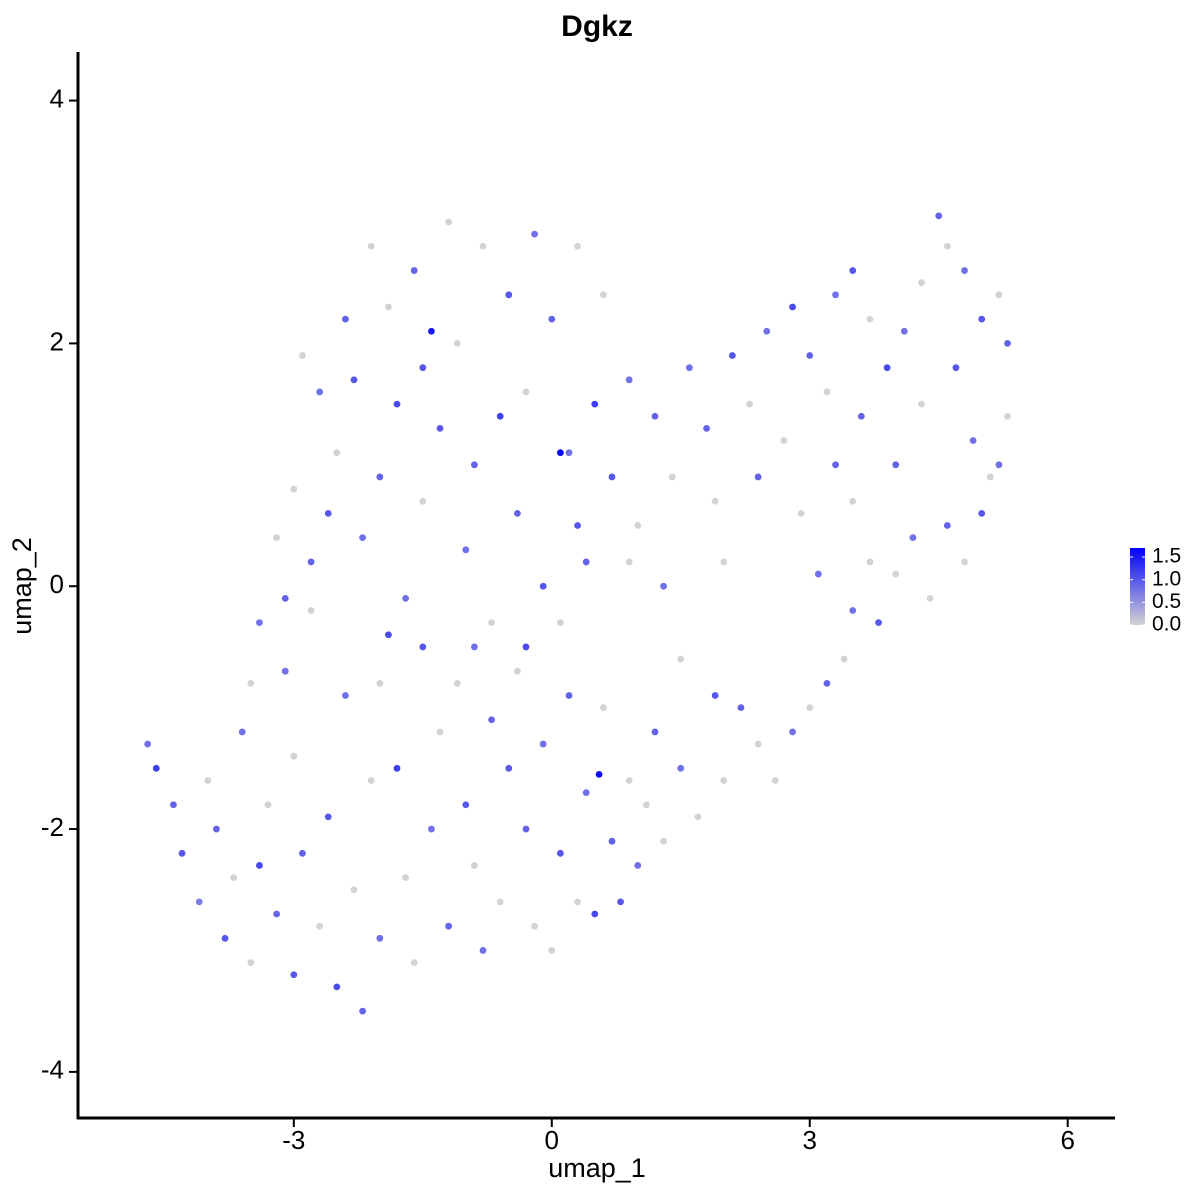 This screenshot has height=1200, width=1200. Describe the element at coordinates (57, 341) in the screenshot. I see `y-tick-label: 2` at that location.